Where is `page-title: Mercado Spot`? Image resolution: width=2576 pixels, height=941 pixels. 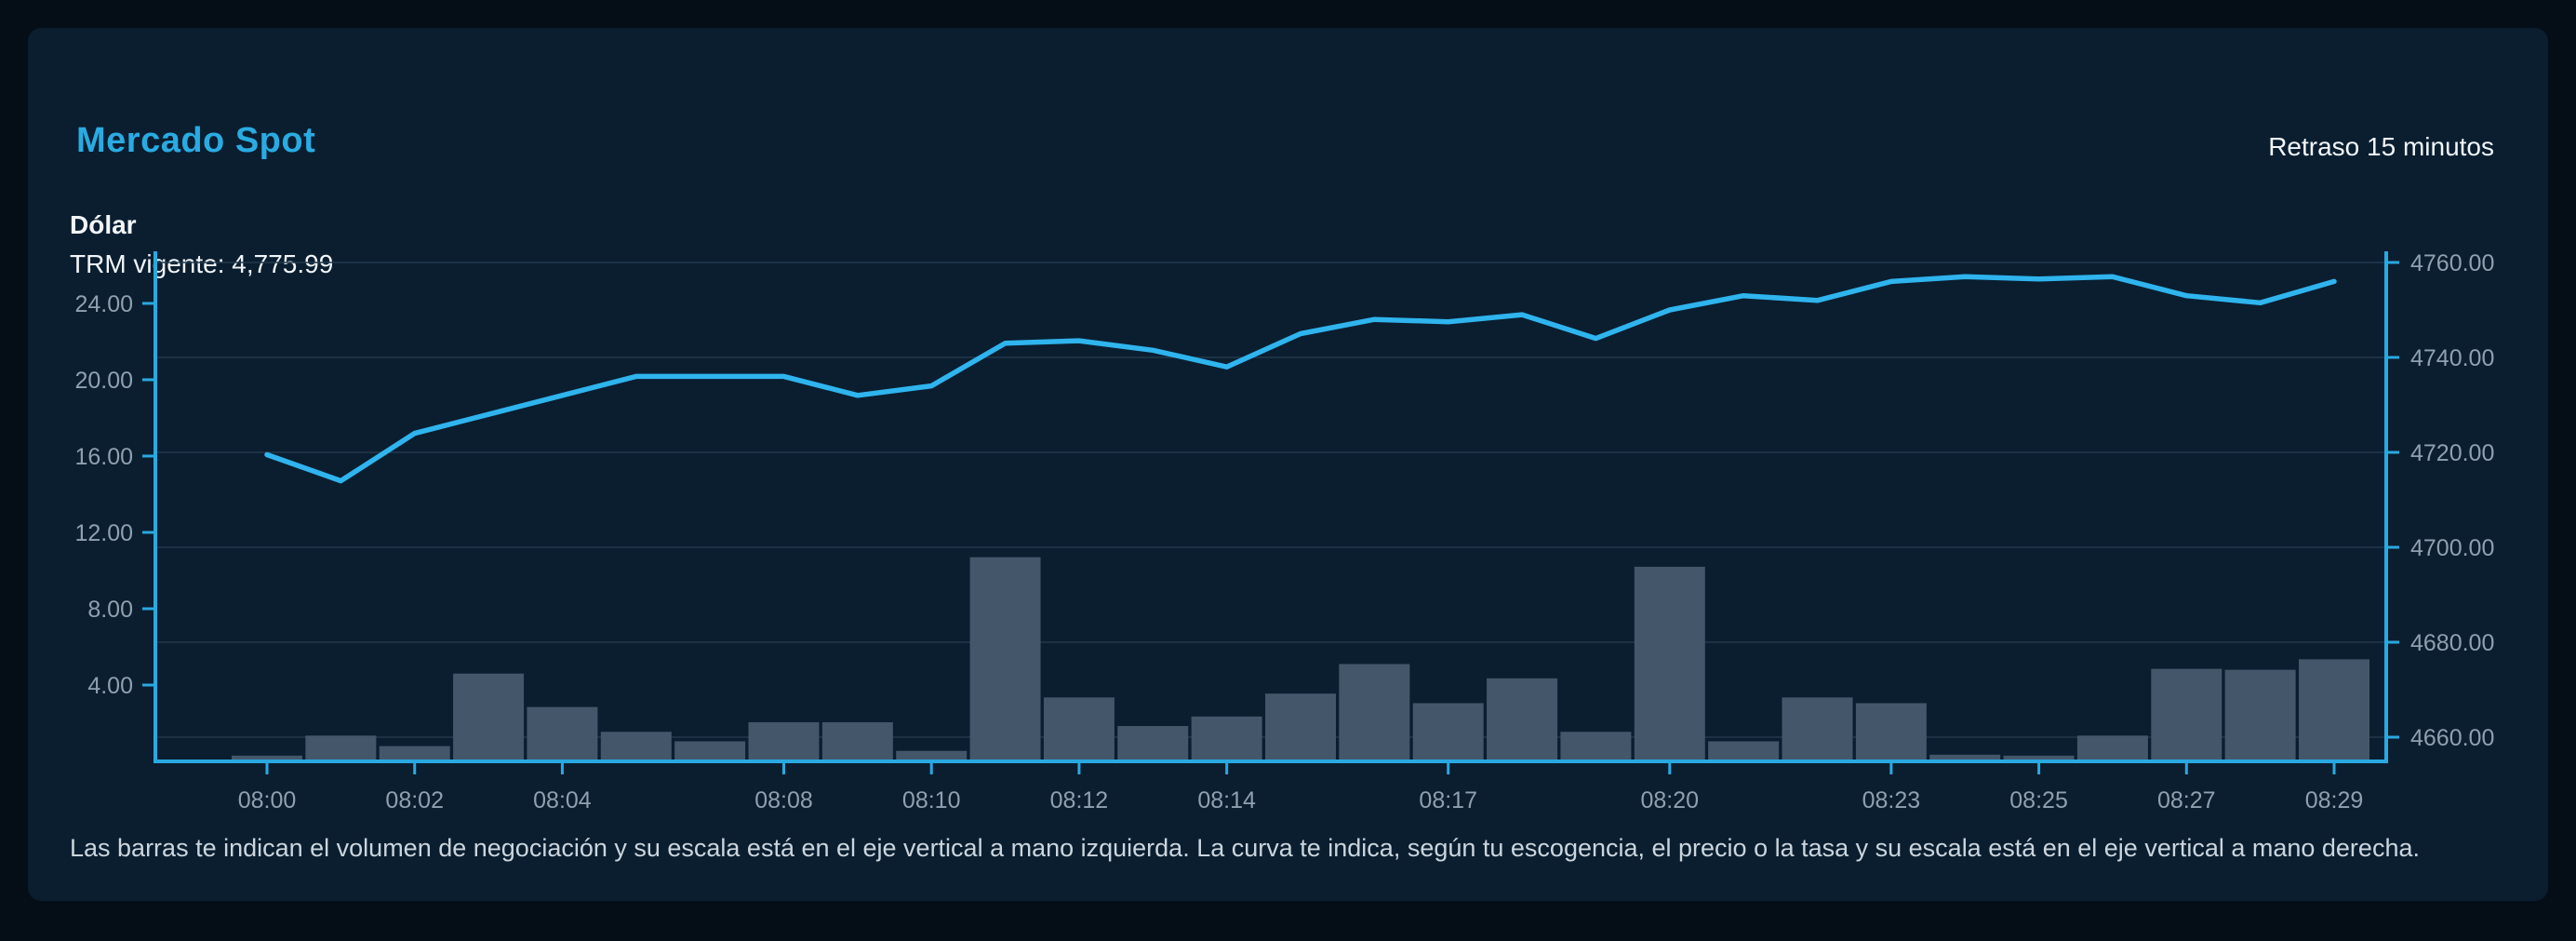
page-title: Mercado Spot is located at coordinates (196, 140).